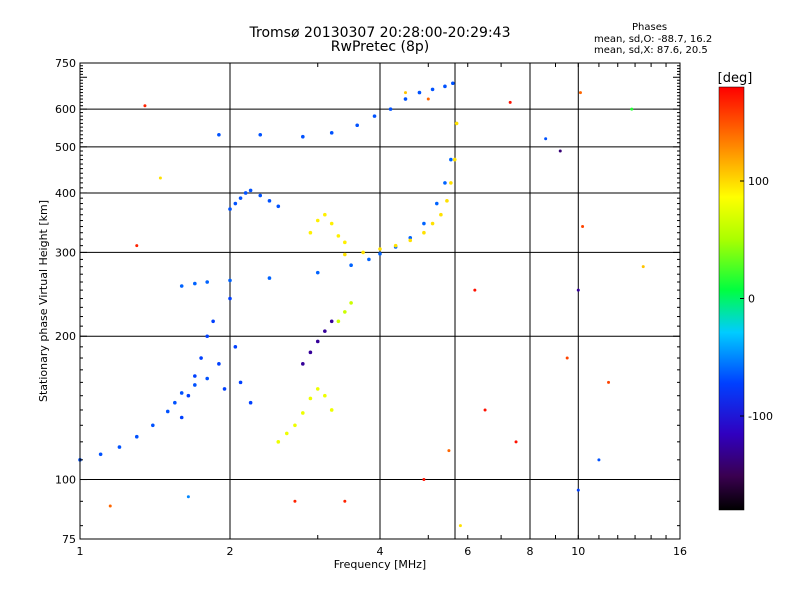 The height and width of the screenshot is (600, 800). I want to click on colorbar-ticks: 100 0 -100, so click(756, 299).